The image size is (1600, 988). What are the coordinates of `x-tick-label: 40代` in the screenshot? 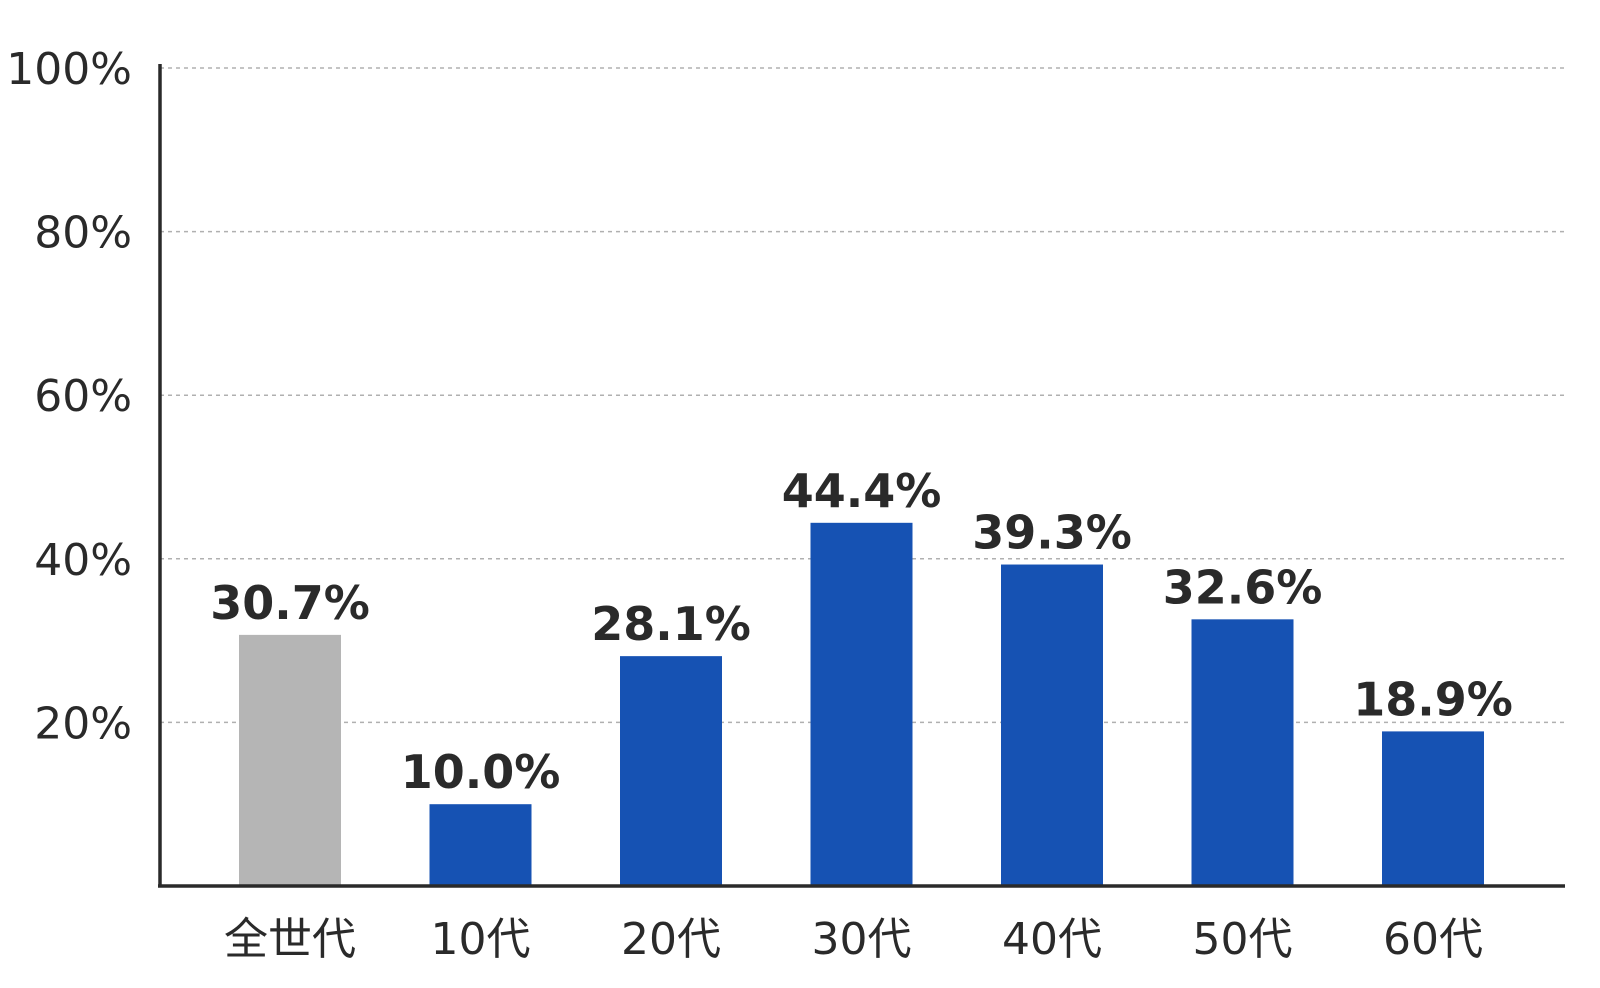 It's located at (1052, 939).